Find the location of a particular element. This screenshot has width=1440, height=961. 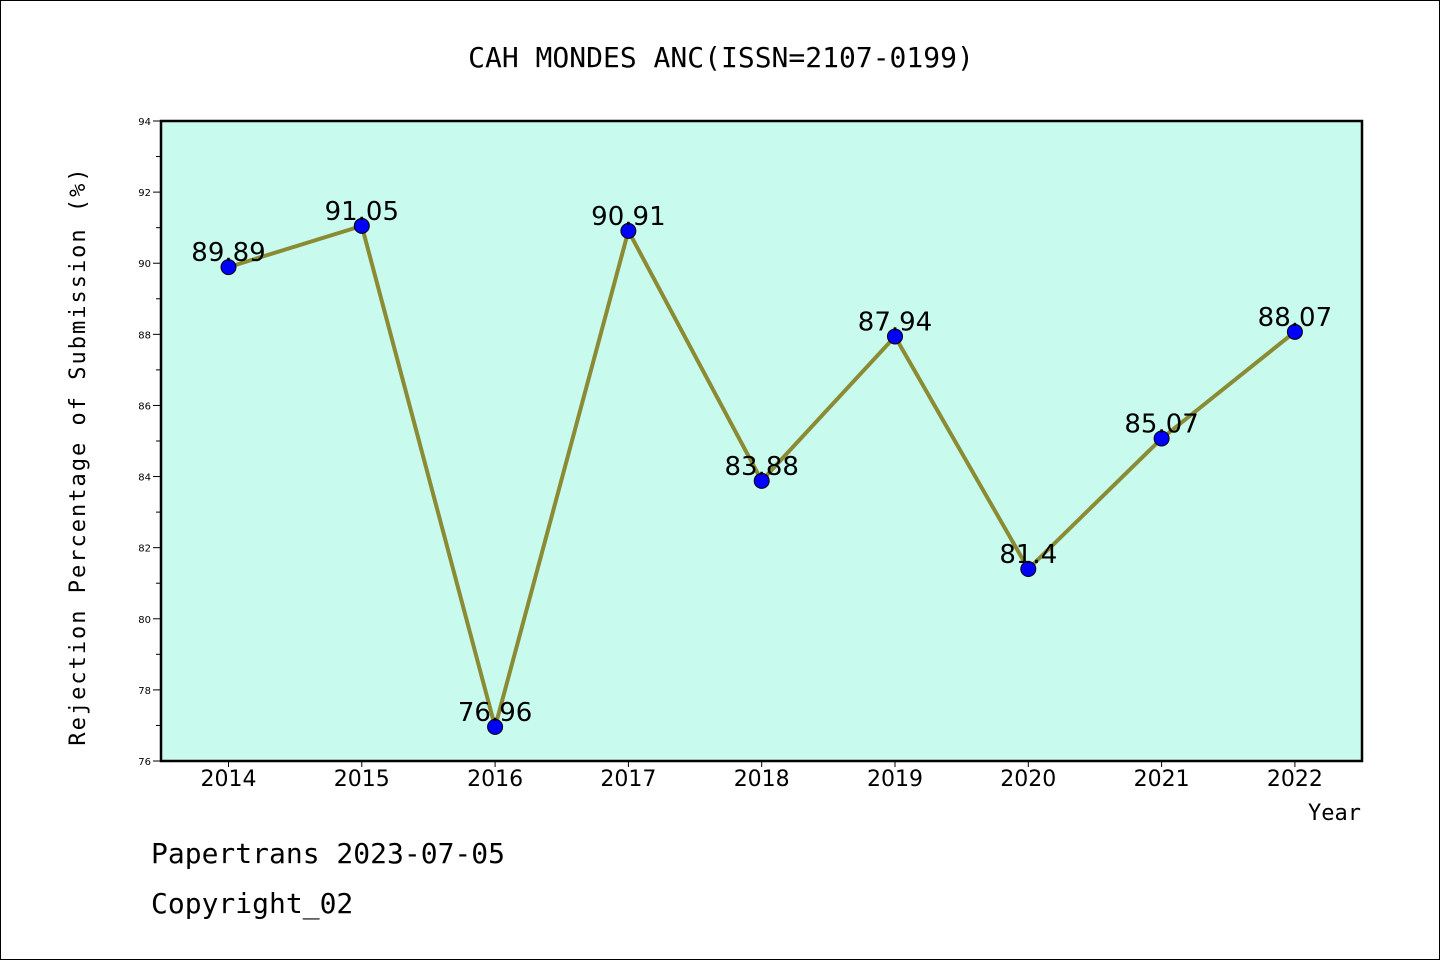

x-tick-label: 2014 is located at coordinates (229, 779).